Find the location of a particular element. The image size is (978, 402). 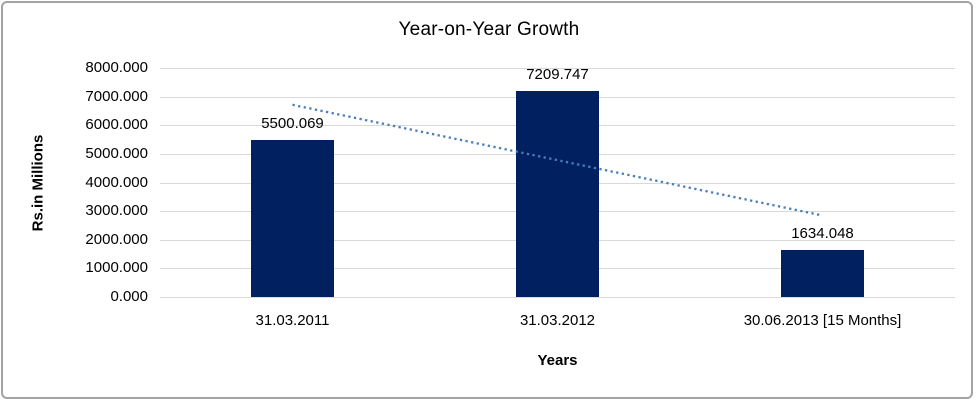

y-tick-label: 3000.000 is located at coordinates (116, 211).